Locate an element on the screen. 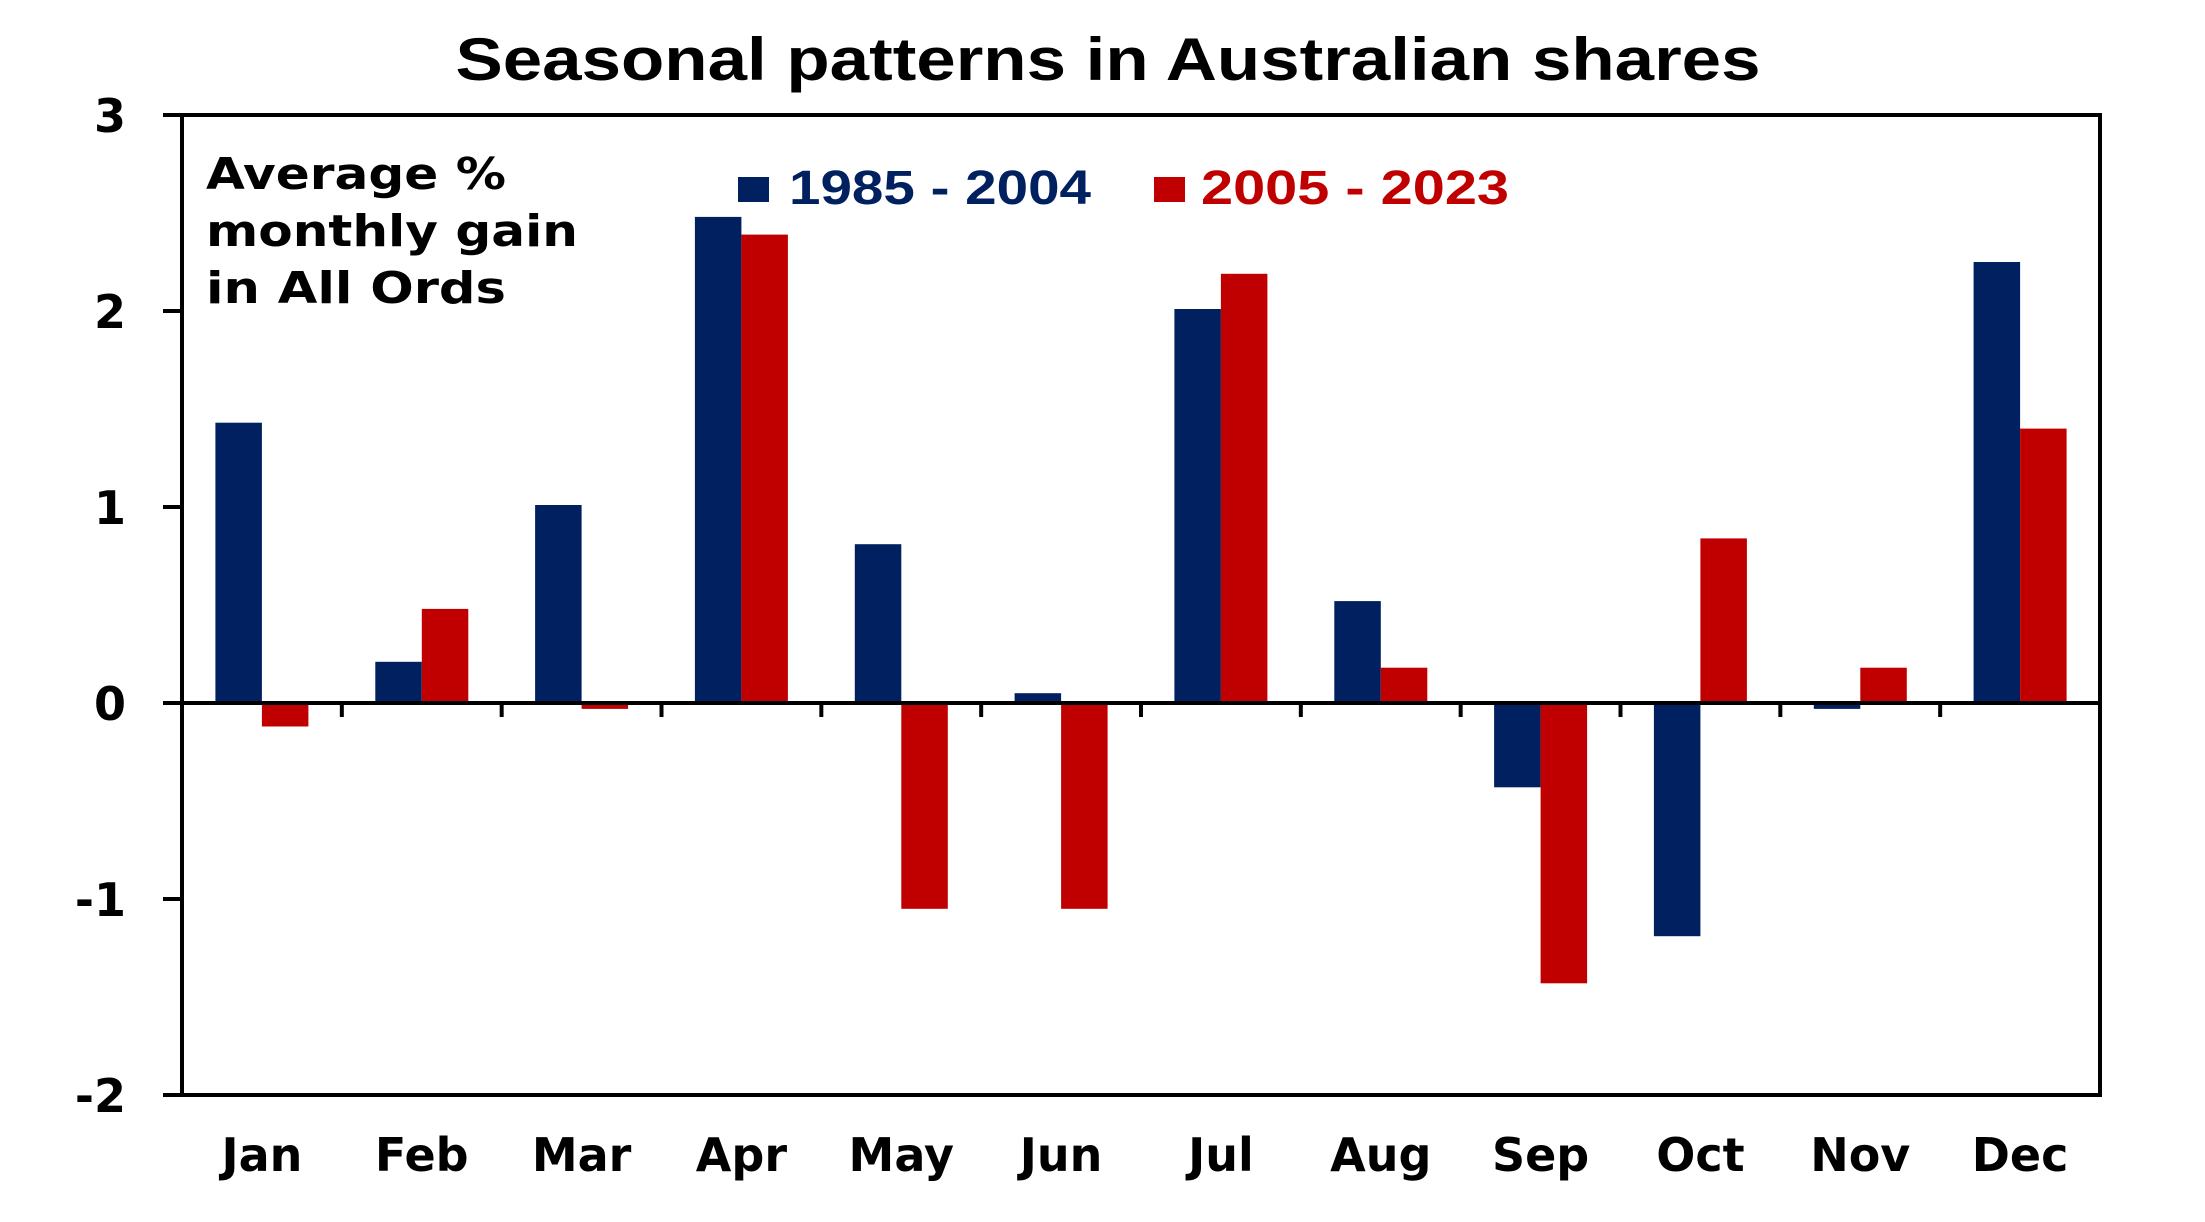 The image size is (2205, 1222). y-tick-label: 0 is located at coordinates (110, 704).